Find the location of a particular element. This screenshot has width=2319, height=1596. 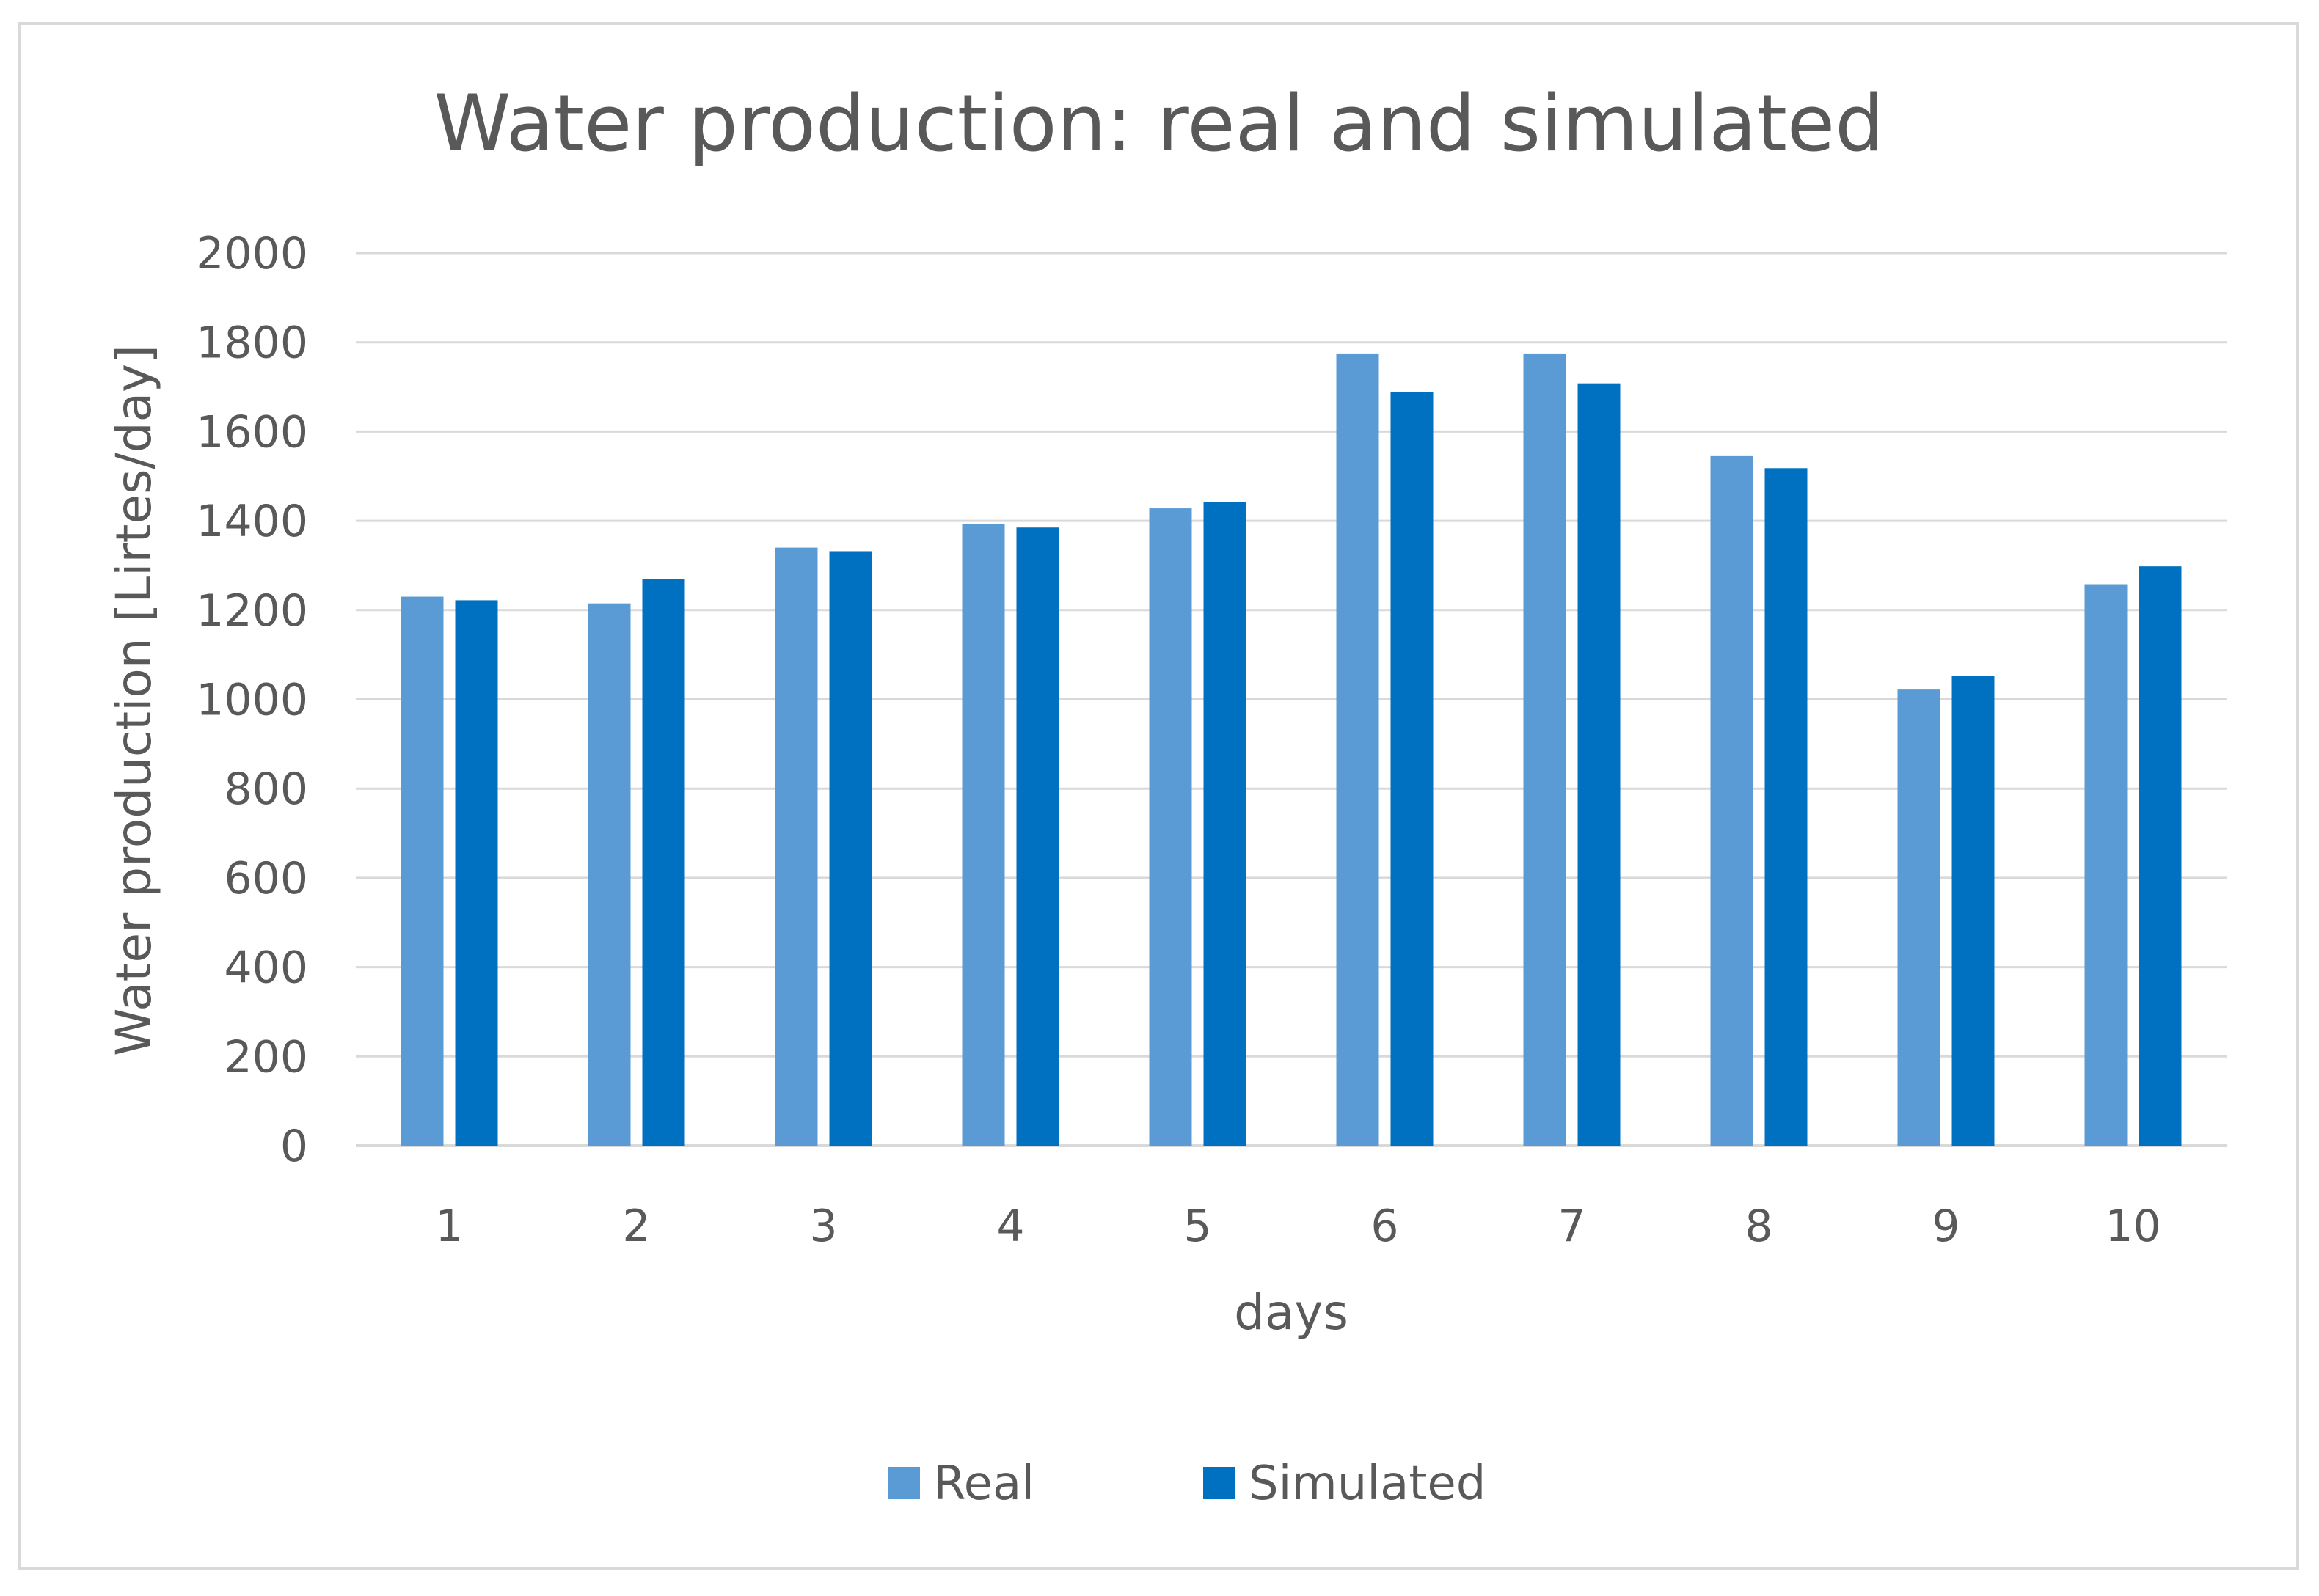

y-tick-label: 400 is located at coordinates (266, 968).